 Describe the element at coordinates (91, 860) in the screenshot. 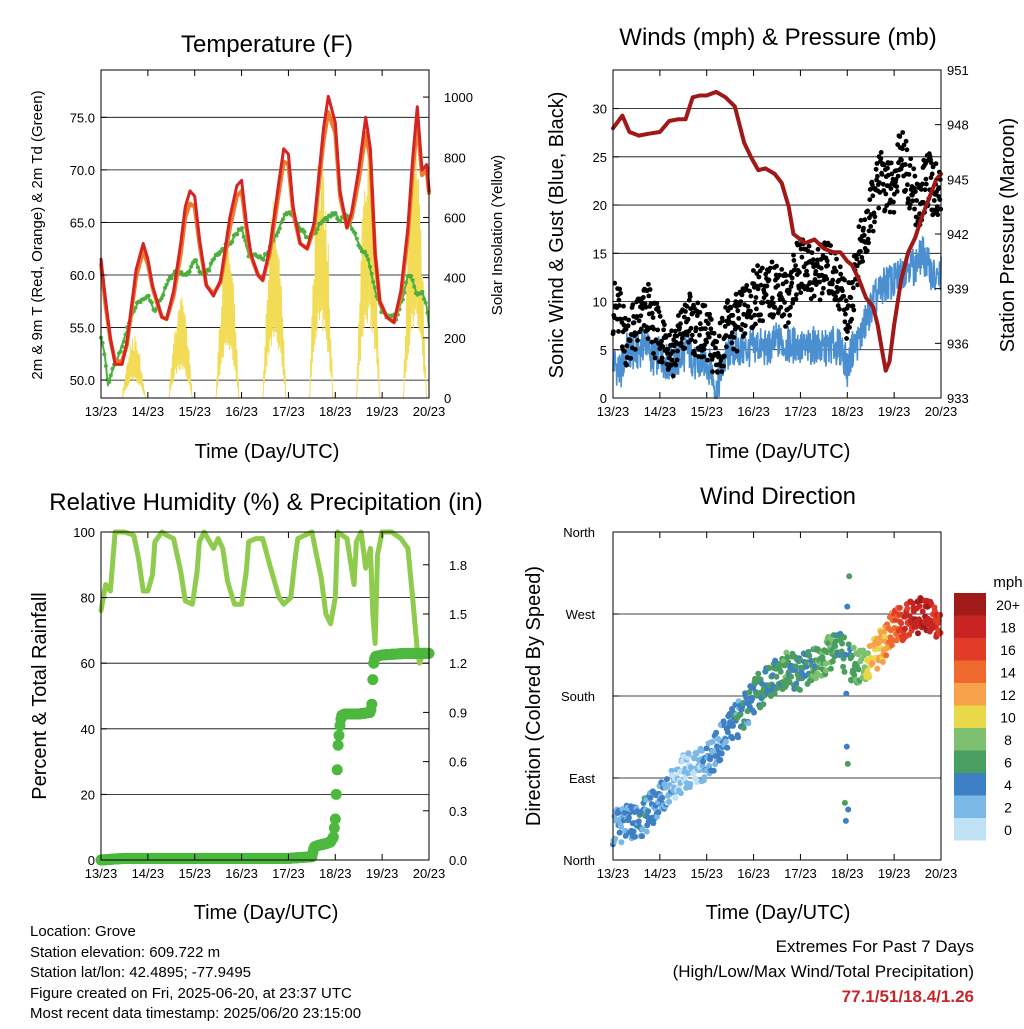

I see `humidity-ytick-label: 0` at that location.